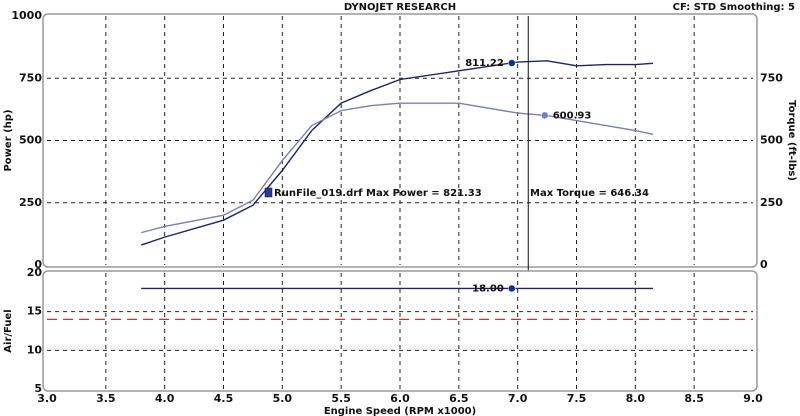 The image size is (800, 416). Describe the element at coordinates (572, 115) in the screenshot. I see `marker-label: 600.93` at that location.